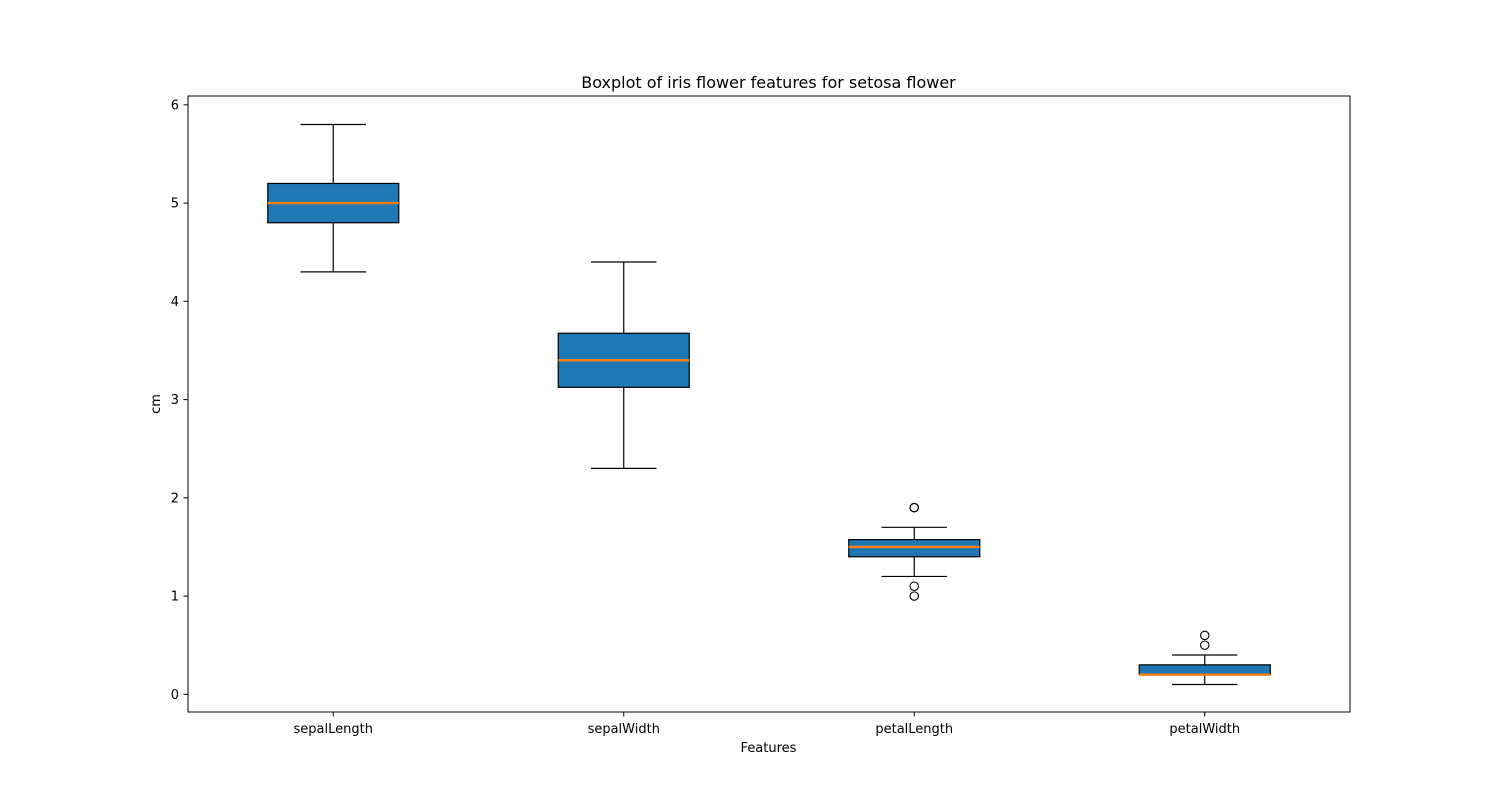 The image size is (1500, 804). I want to click on box-group-petalLength, so click(914, 551).